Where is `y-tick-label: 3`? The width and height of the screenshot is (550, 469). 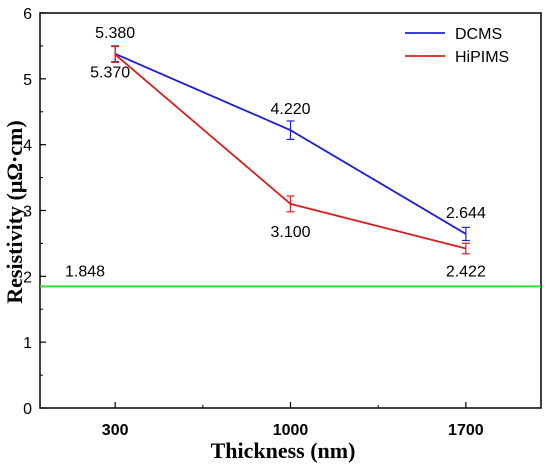 y-tick-label: 3 is located at coordinates (27, 212).